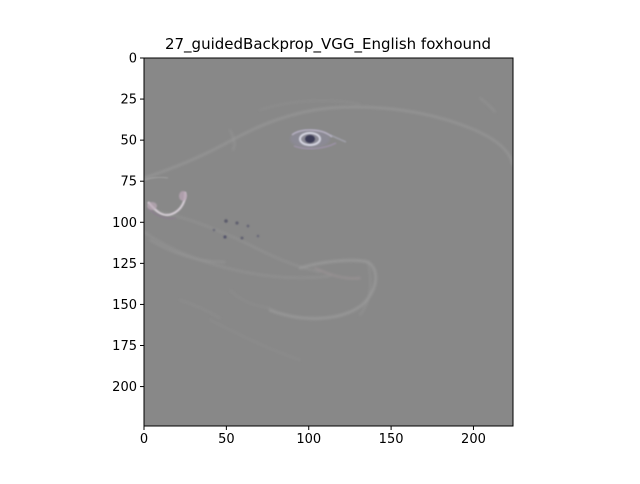  Describe the element at coordinates (308, 439) in the screenshot. I see `x-tick-label: 100` at that location.